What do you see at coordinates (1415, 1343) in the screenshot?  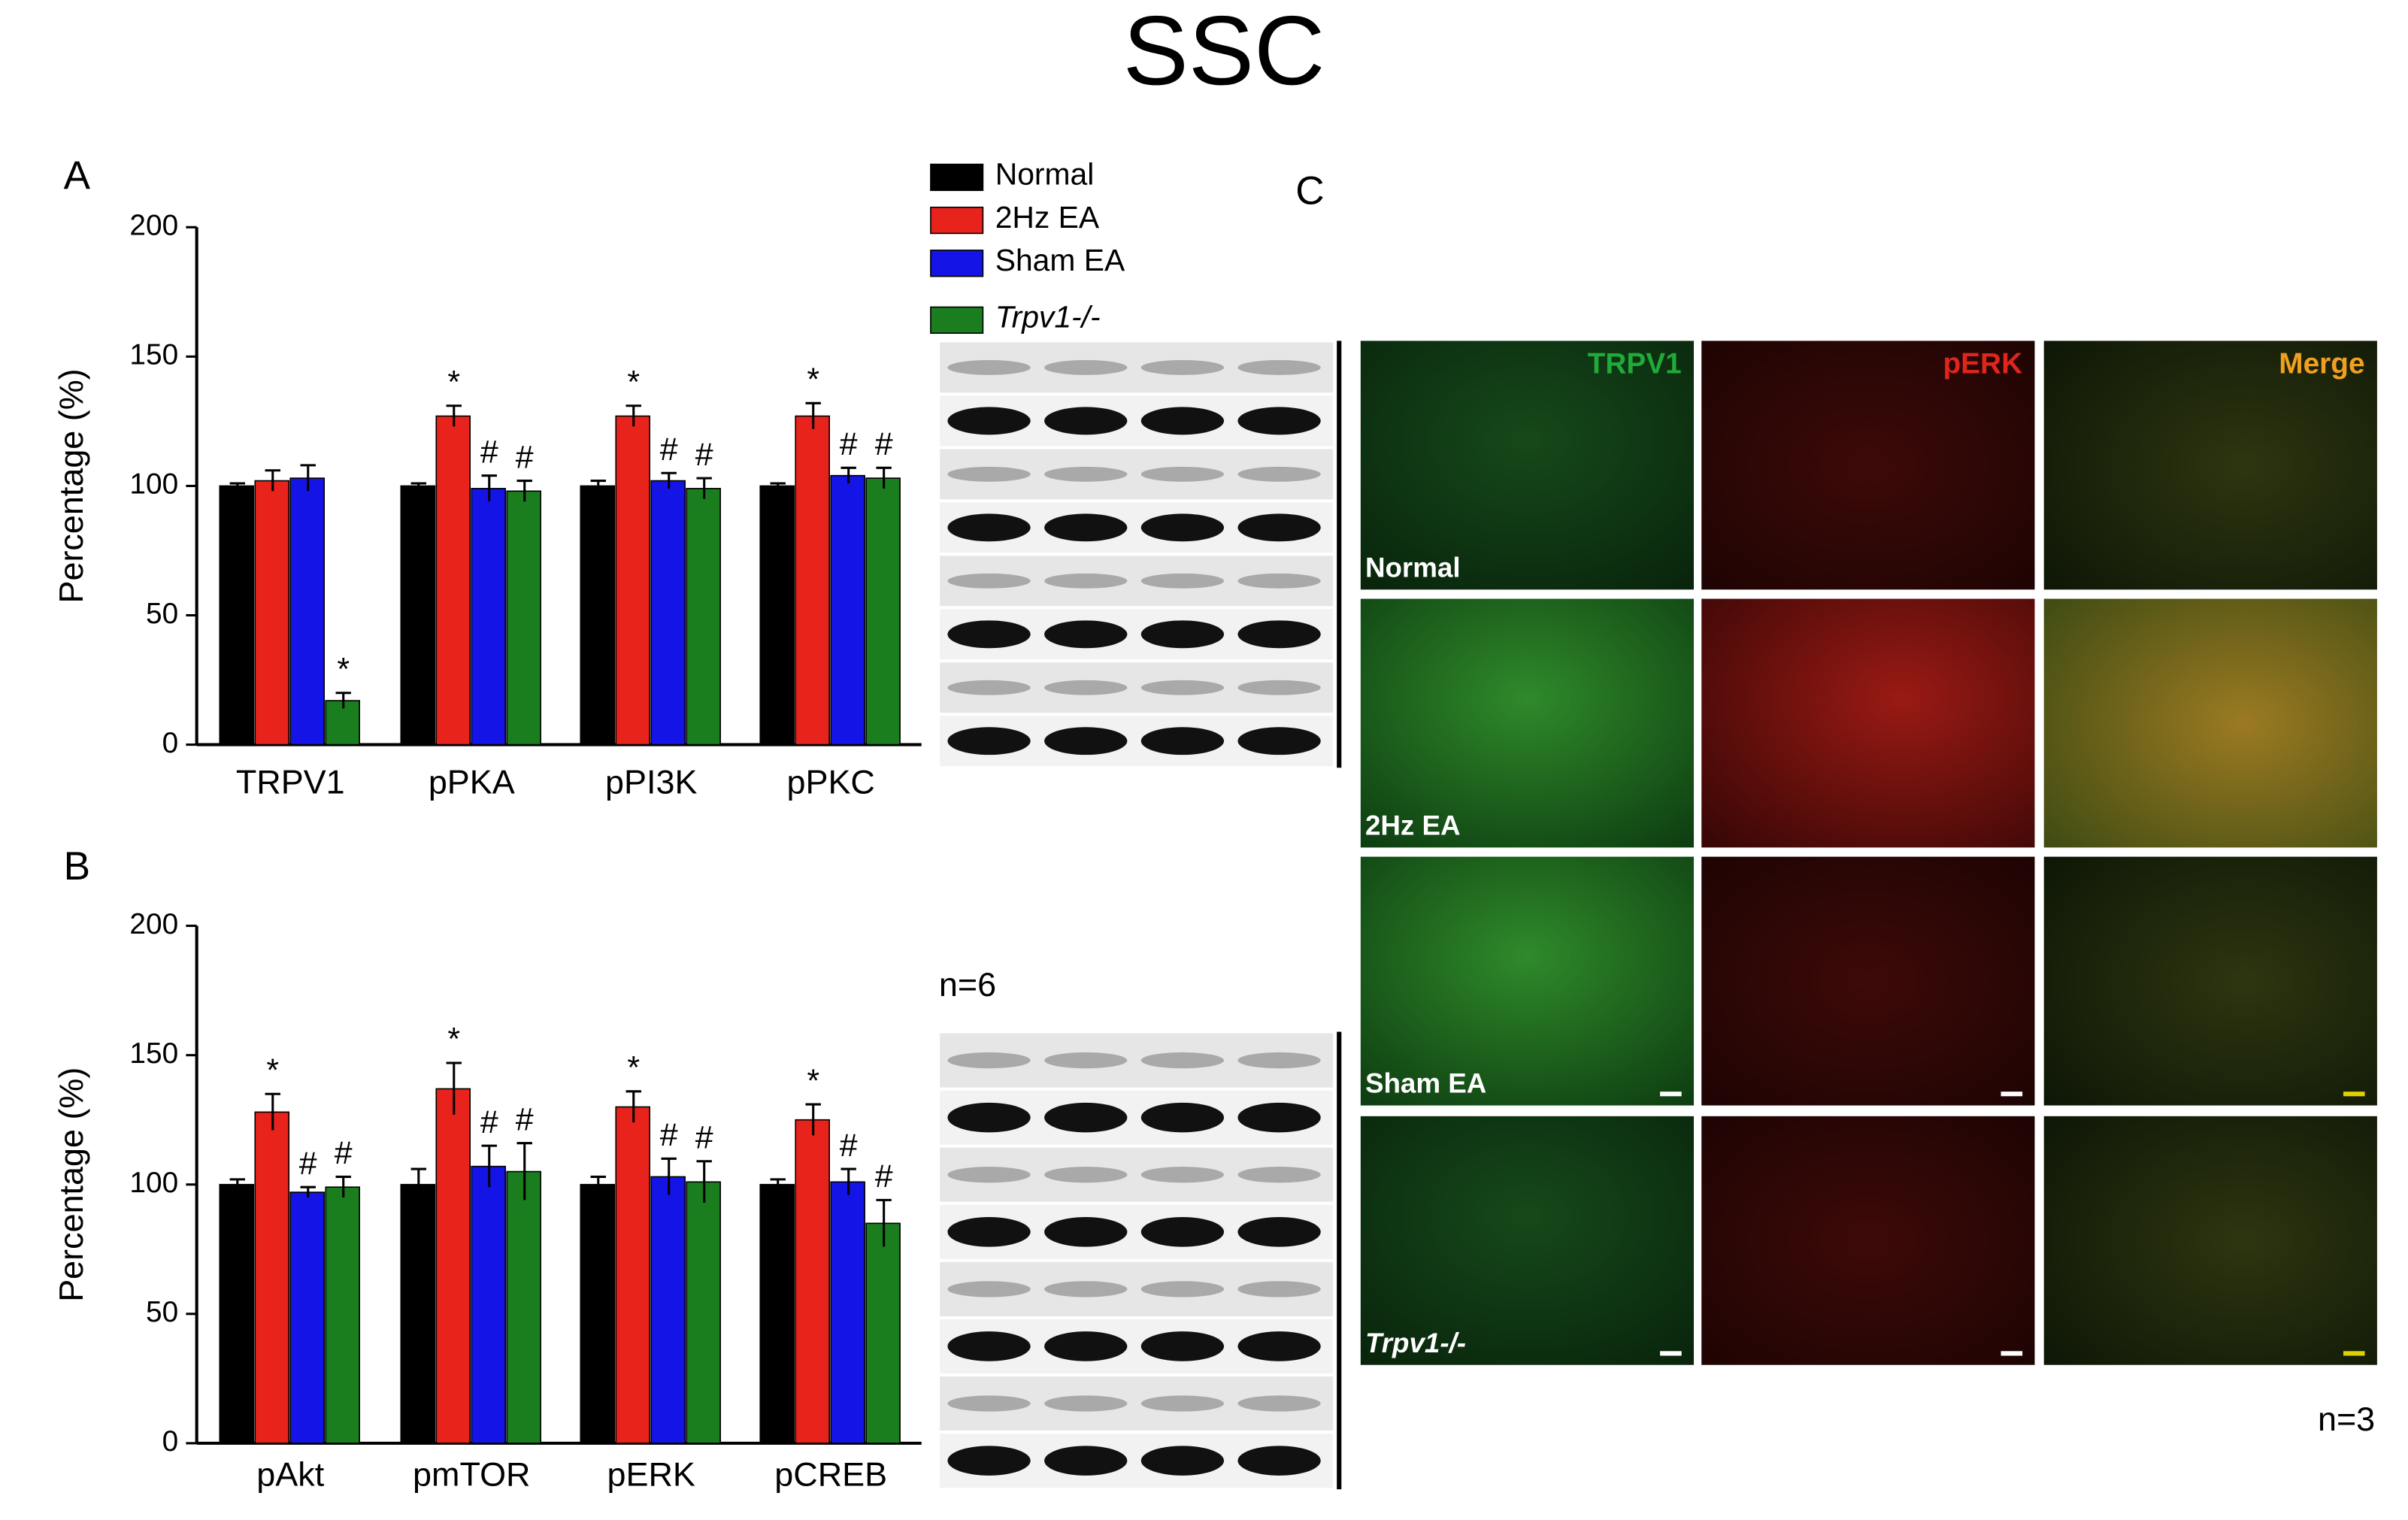 I see `row-label: Trpv1-/-` at bounding box center [1415, 1343].